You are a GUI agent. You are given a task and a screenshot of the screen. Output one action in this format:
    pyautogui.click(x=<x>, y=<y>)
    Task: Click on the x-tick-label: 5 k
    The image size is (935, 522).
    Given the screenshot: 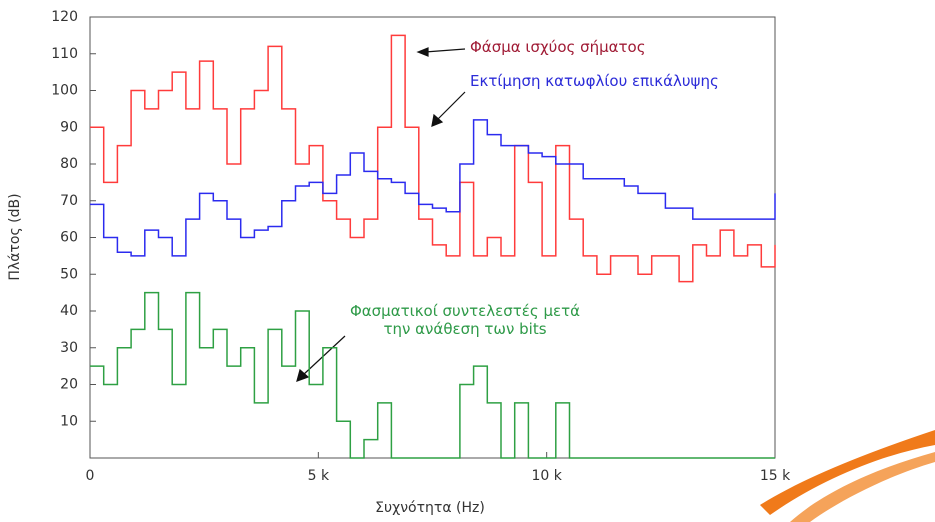 What is the action you would take?
    pyautogui.click(x=319, y=476)
    